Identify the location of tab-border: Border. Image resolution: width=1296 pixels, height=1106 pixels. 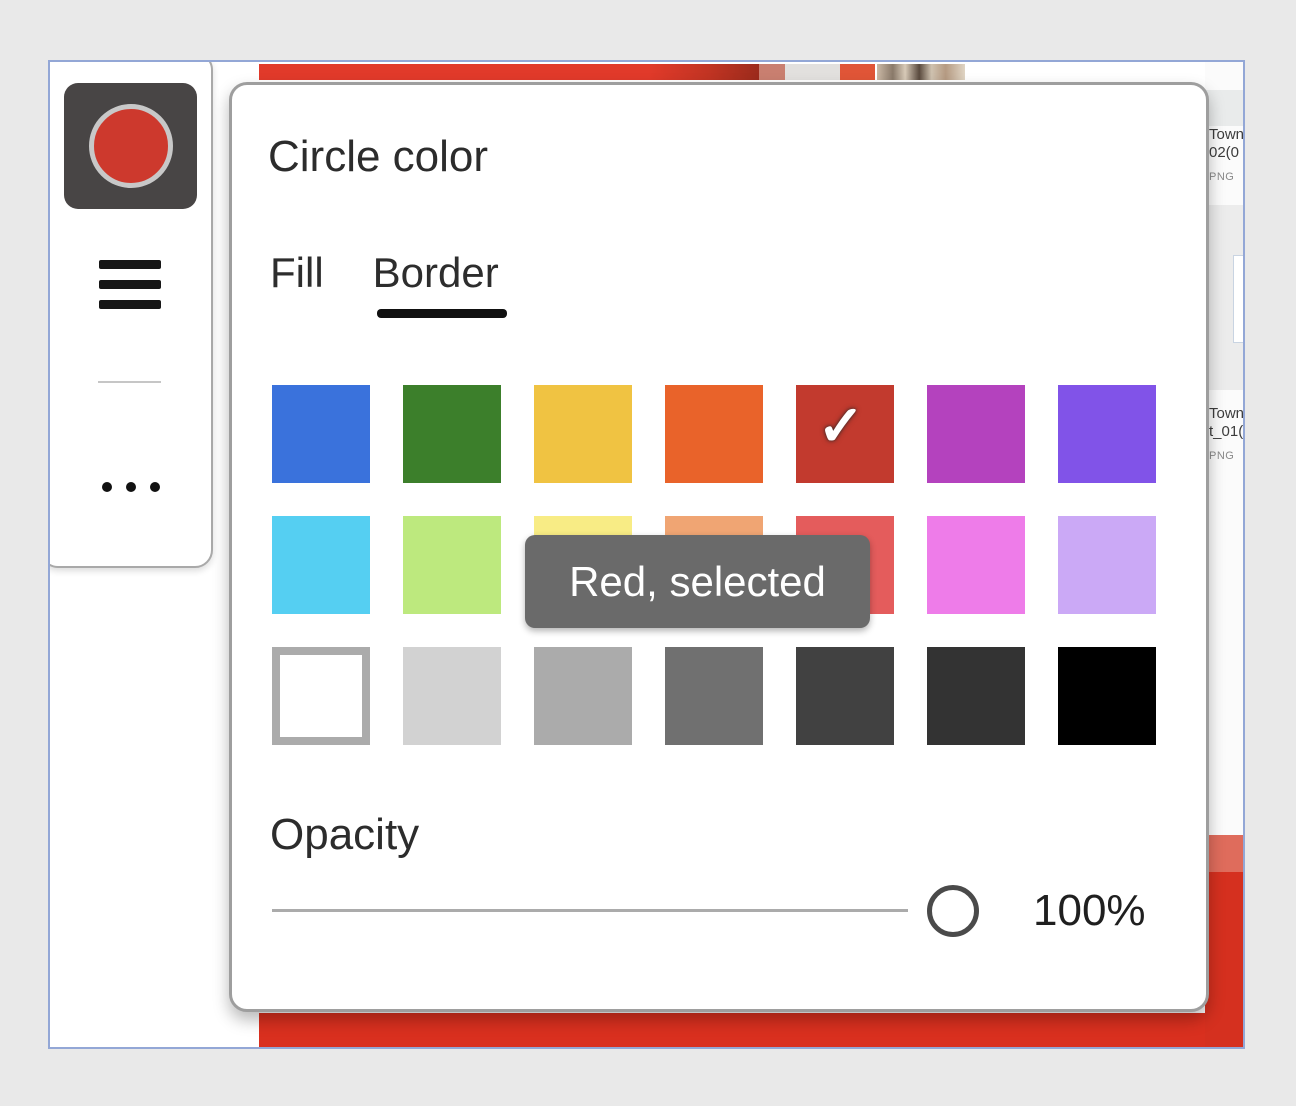
(435, 272).